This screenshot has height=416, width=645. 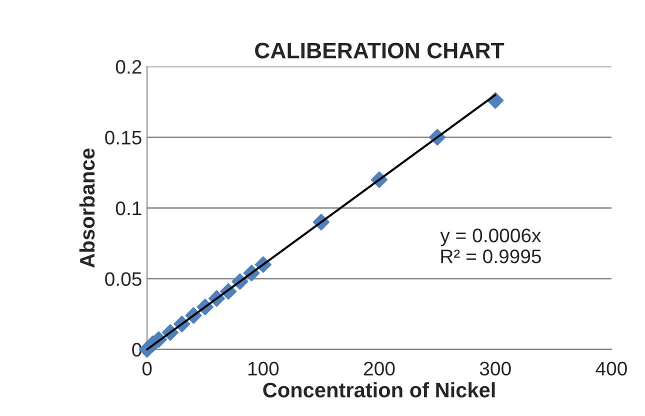 I want to click on y-tick-label: 0.2, so click(x=129, y=67).